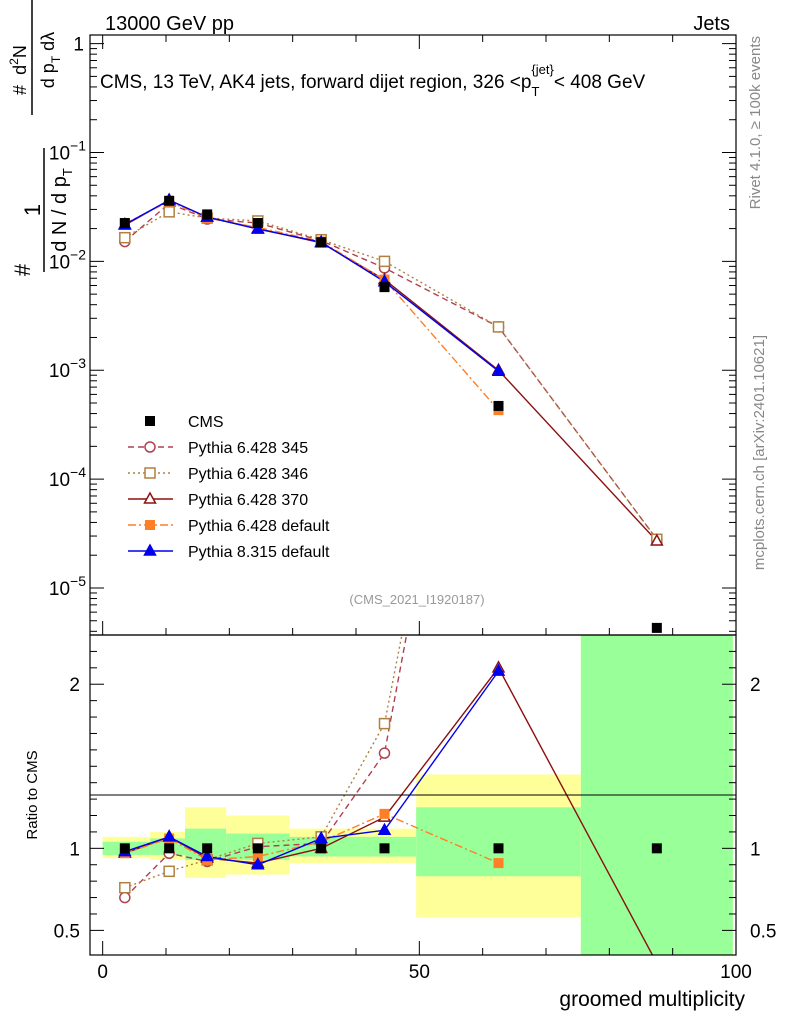 This screenshot has height=1029, width=786. Describe the element at coordinates (419, 972) in the screenshot. I see `x-tick-label: 50` at that location.